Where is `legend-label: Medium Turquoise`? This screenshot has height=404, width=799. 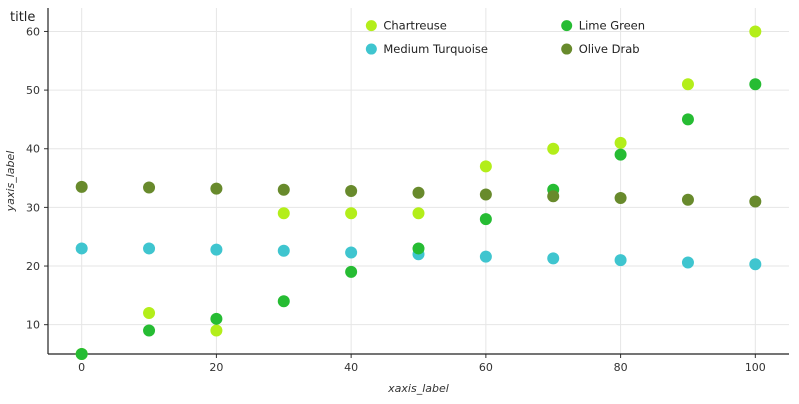 legend-label: Medium Turquoise is located at coordinates (435, 49).